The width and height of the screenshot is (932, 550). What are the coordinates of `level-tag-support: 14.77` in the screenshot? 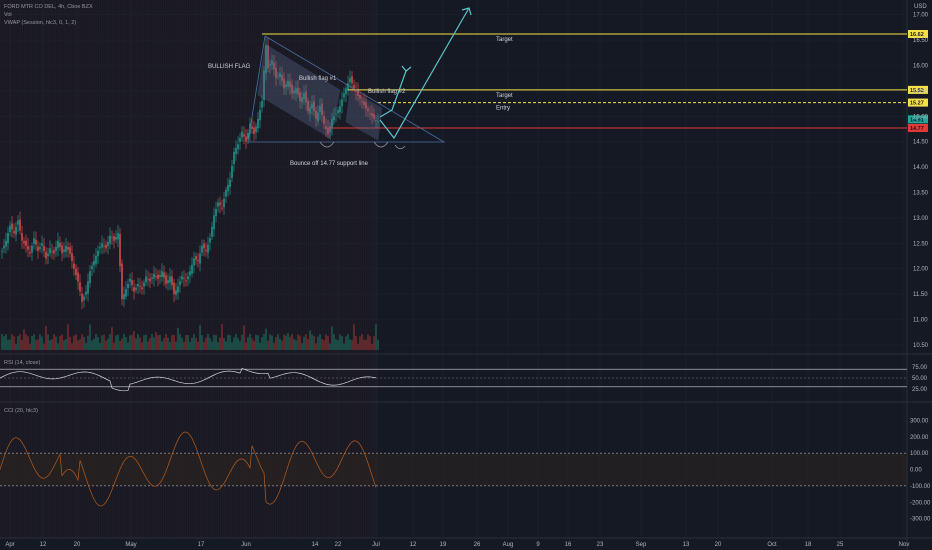 It's located at (917, 129).